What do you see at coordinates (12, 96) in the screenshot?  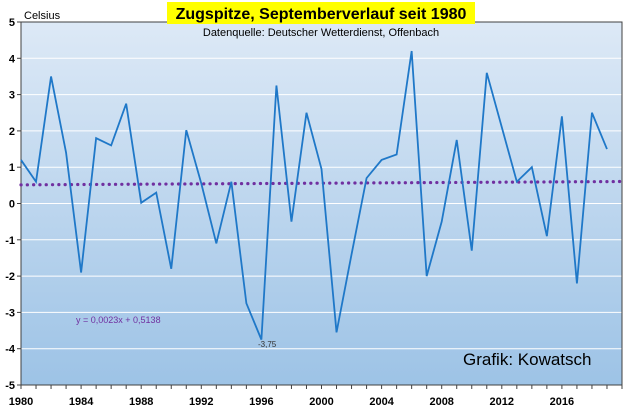 I see `y-tick-label: 3` at bounding box center [12, 96].